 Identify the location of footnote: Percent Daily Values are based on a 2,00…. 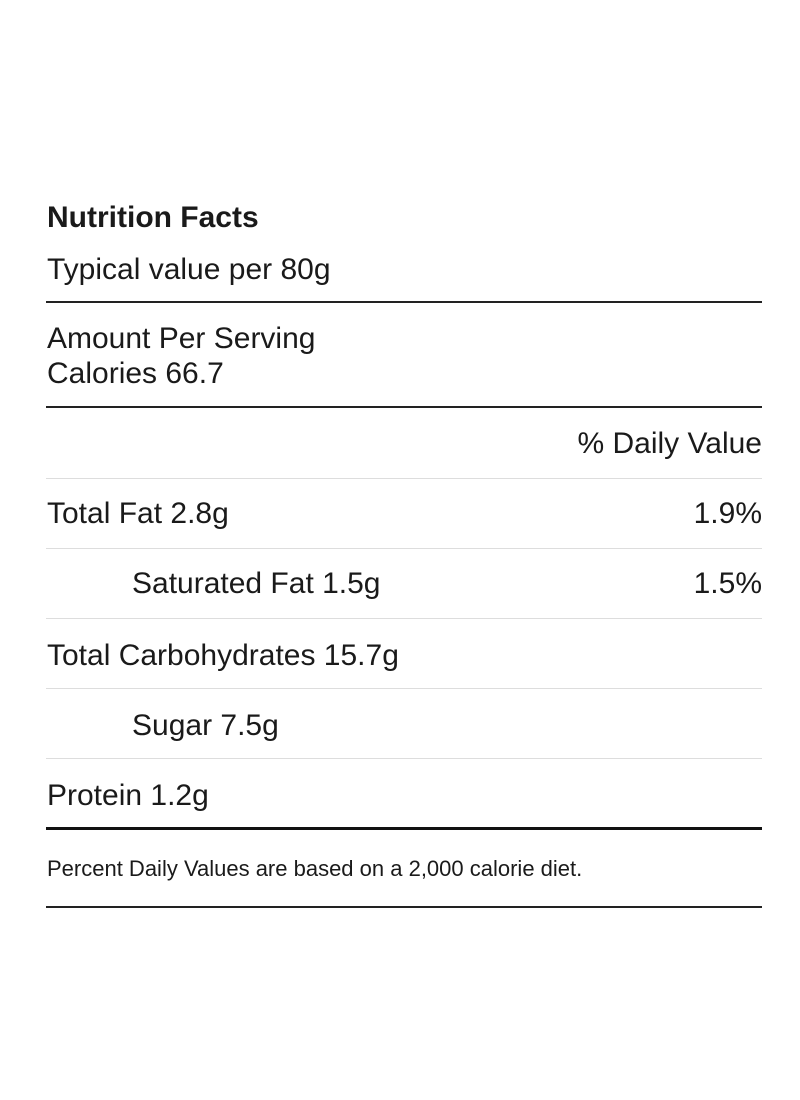
(315, 868).